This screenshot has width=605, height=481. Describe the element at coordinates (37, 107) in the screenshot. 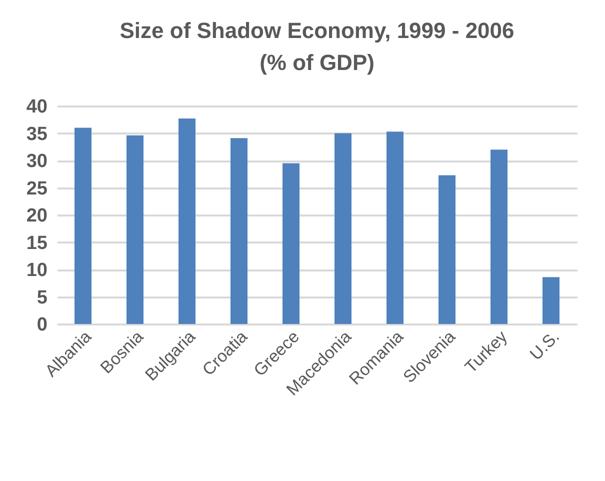

I see `y-tick-label: 40` at that location.